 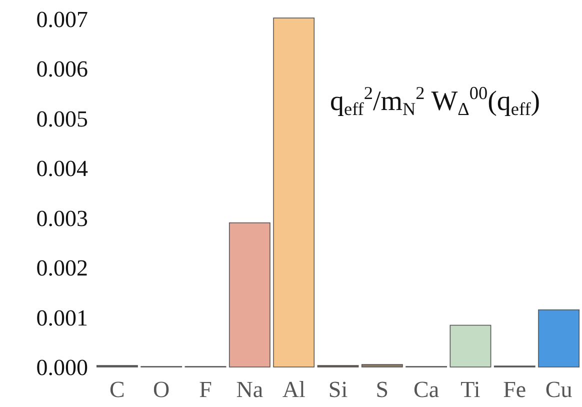 I want to click on y-tick-label: 0.005, so click(x=62, y=119).